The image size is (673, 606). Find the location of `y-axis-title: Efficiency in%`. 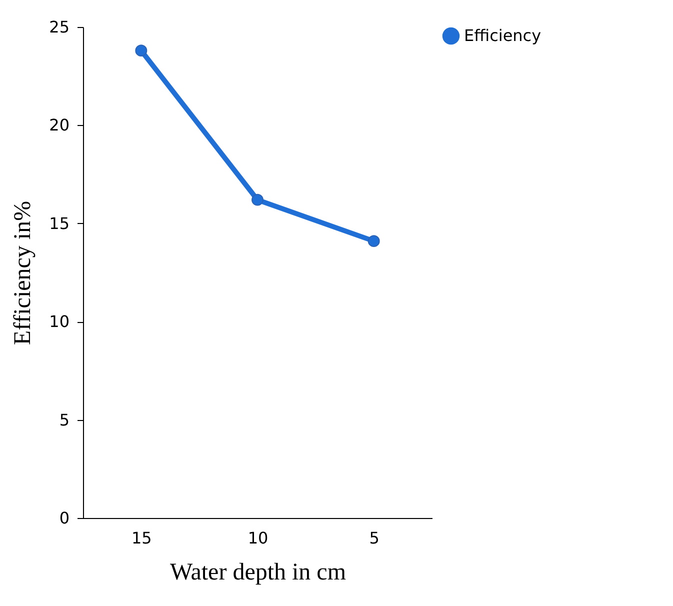

y-axis-title: Efficiency in% is located at coordinates (23, 273).